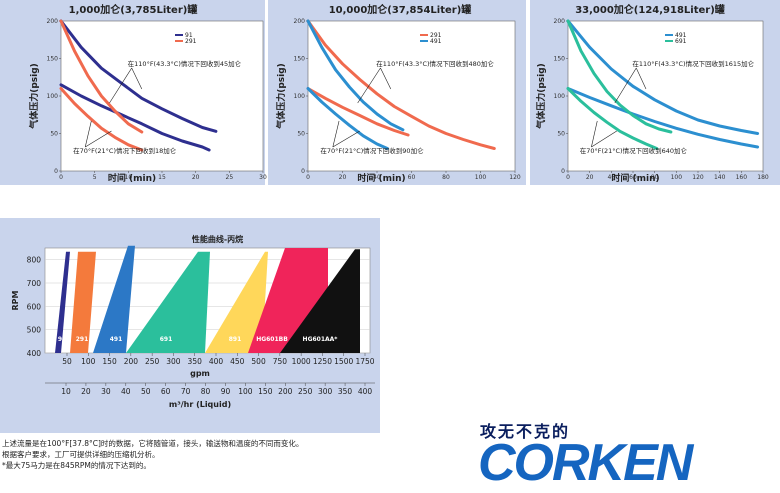 This screenshot has height=493, width=780. What do you see at coordinates (195, 361) in the screenshot?
I see `gpm-tick-label: 350` at bounding box center [195, 361].